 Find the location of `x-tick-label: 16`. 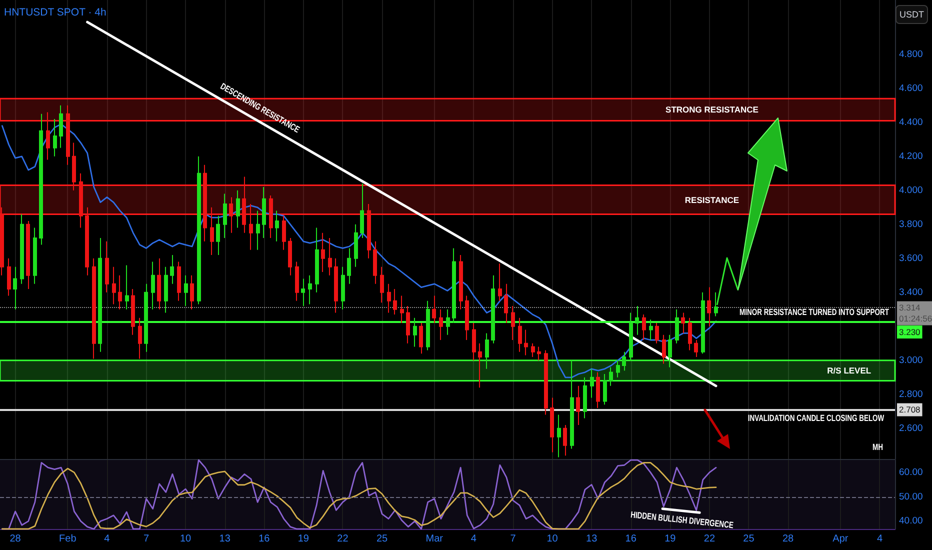

x-tick-label: 16 is located at coordinates (264, 539).